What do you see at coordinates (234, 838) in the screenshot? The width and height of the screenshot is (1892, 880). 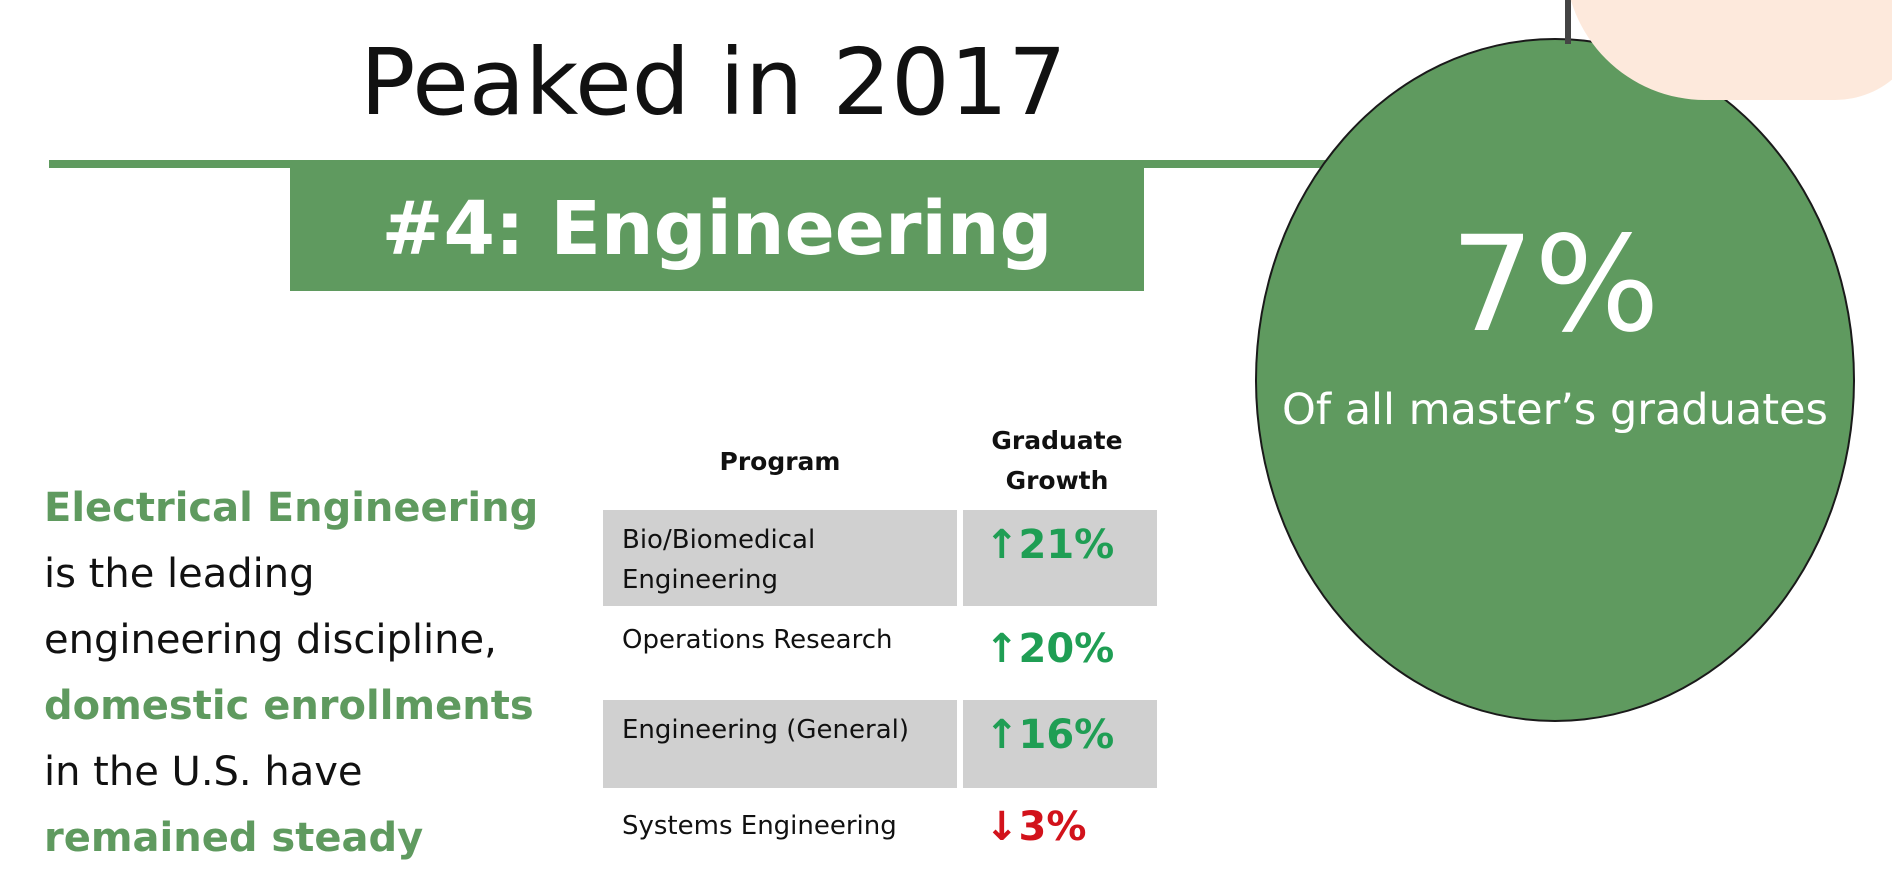 I see `summary-highlight-steady: remained steady` at bounding box center [234, 838].